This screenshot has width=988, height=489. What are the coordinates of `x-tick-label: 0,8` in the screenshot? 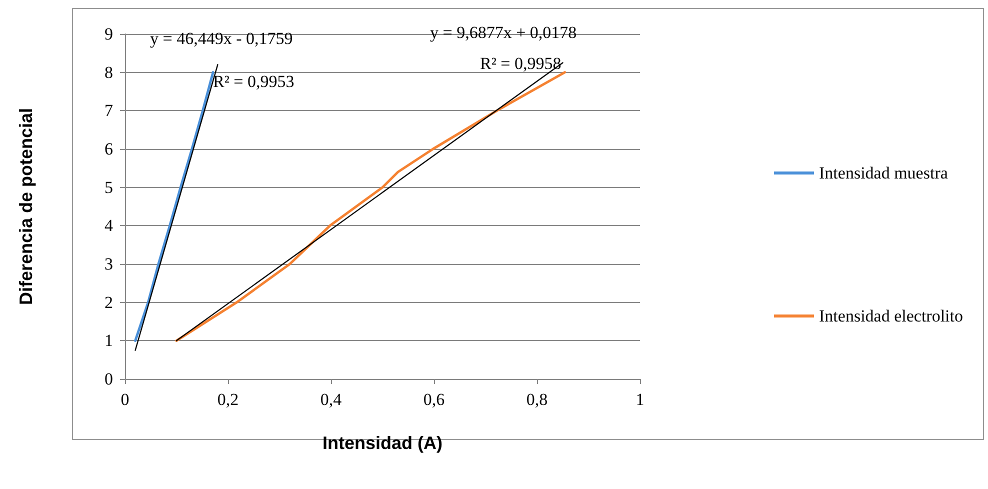 It's located at (537, 399).